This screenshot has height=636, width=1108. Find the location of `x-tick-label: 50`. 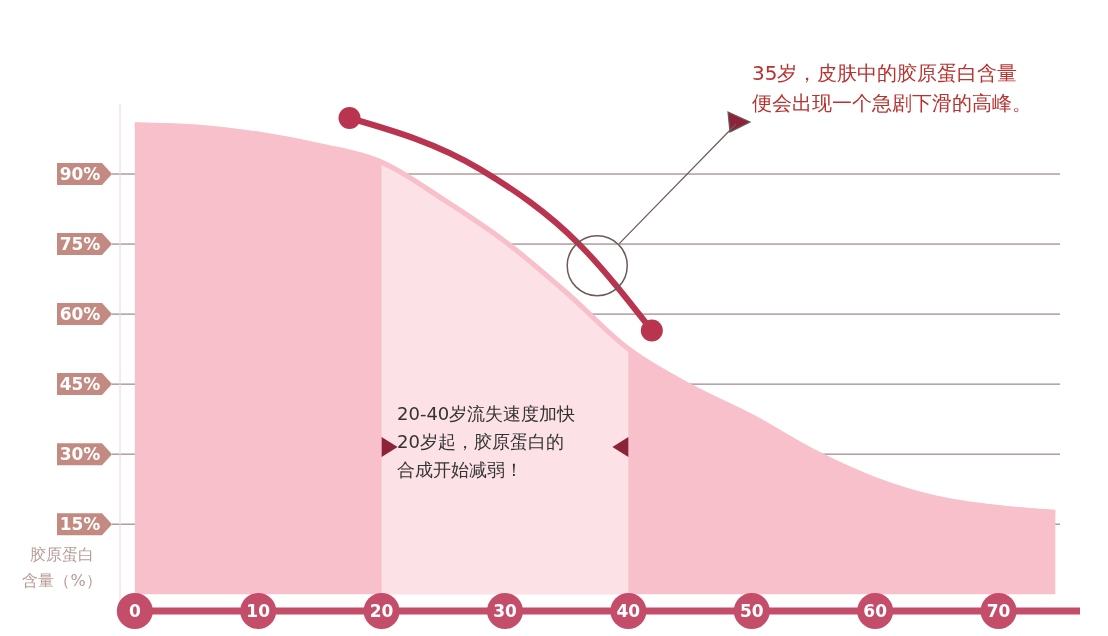

x-tick-label: 50 is located at coordinates (751, 611).